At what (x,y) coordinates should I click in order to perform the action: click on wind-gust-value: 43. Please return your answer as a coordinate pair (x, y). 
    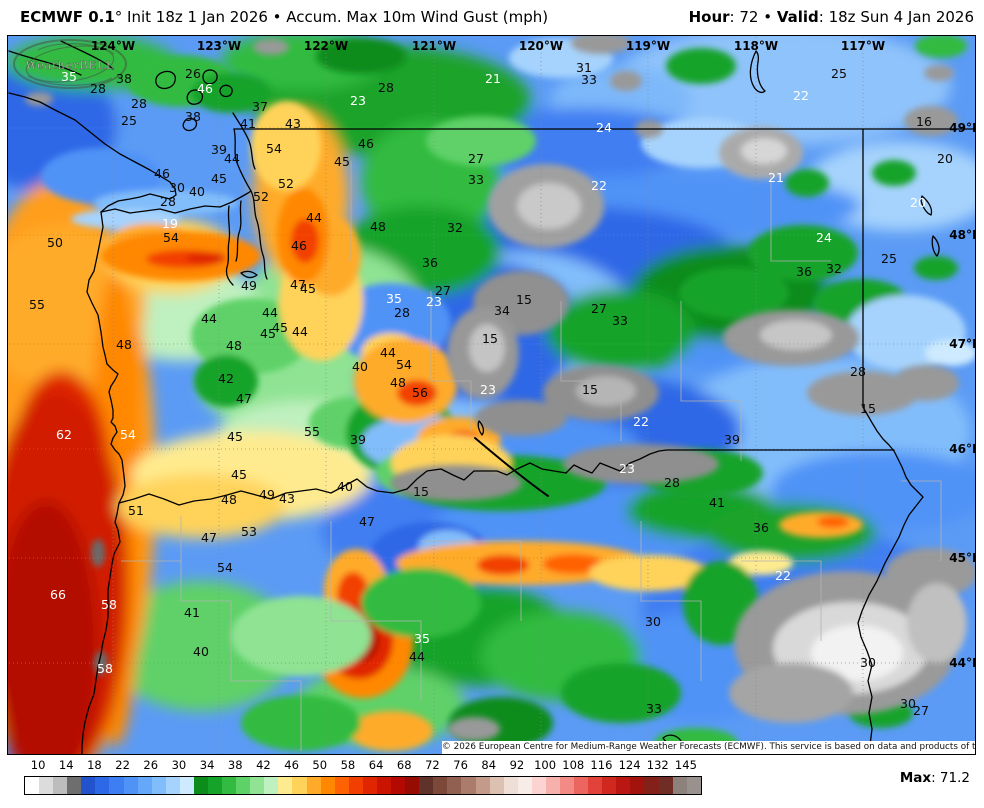
    Looking at the image, I should click on (287, 498).